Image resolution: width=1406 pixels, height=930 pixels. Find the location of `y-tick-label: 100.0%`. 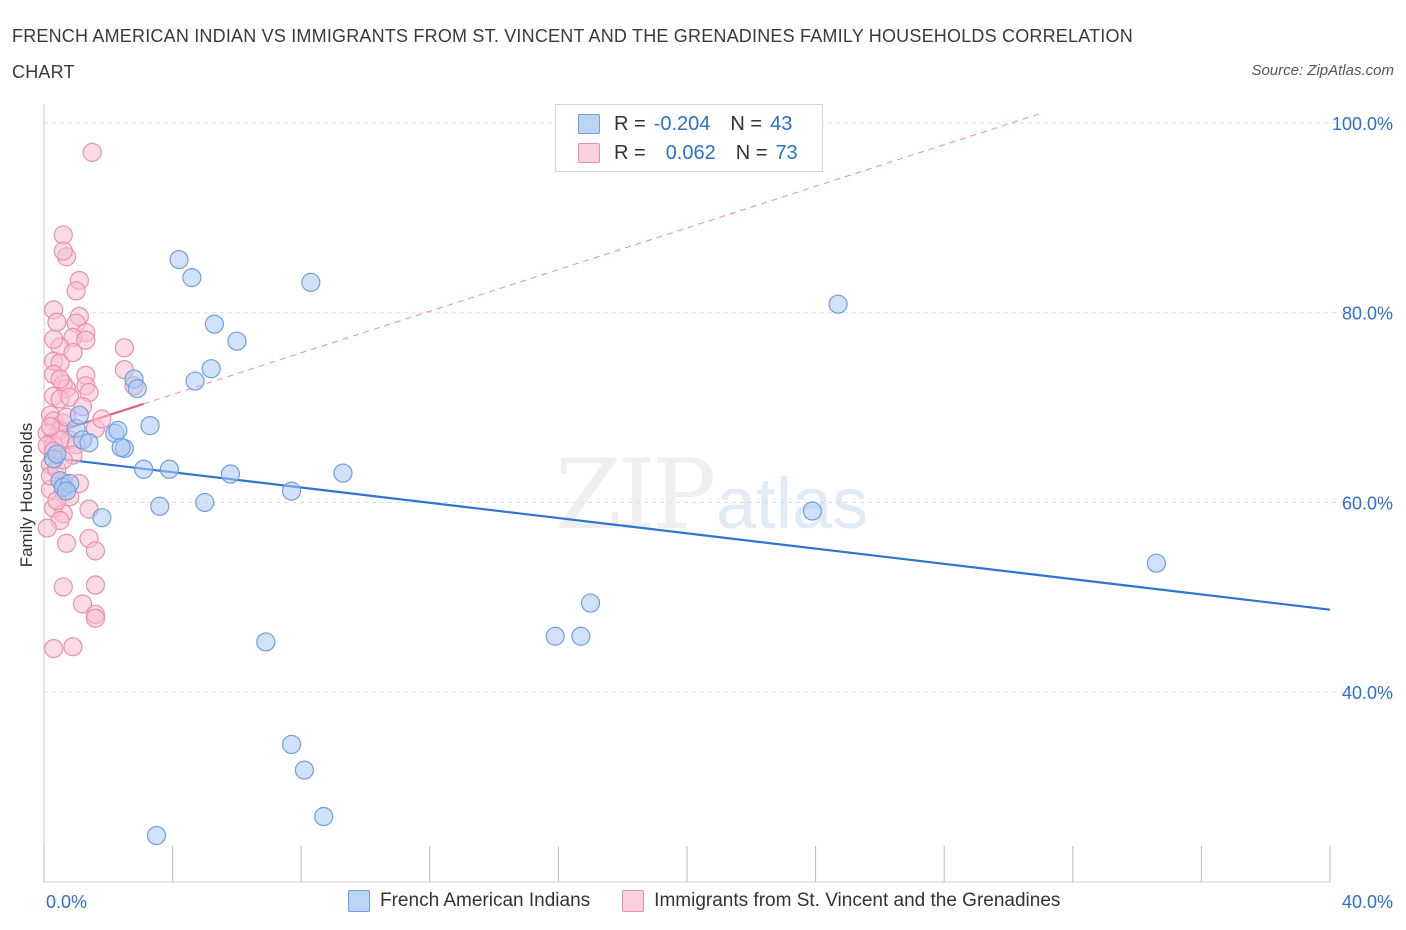

y-tick-label: 100.0% is located at coordinates (1362, 124).